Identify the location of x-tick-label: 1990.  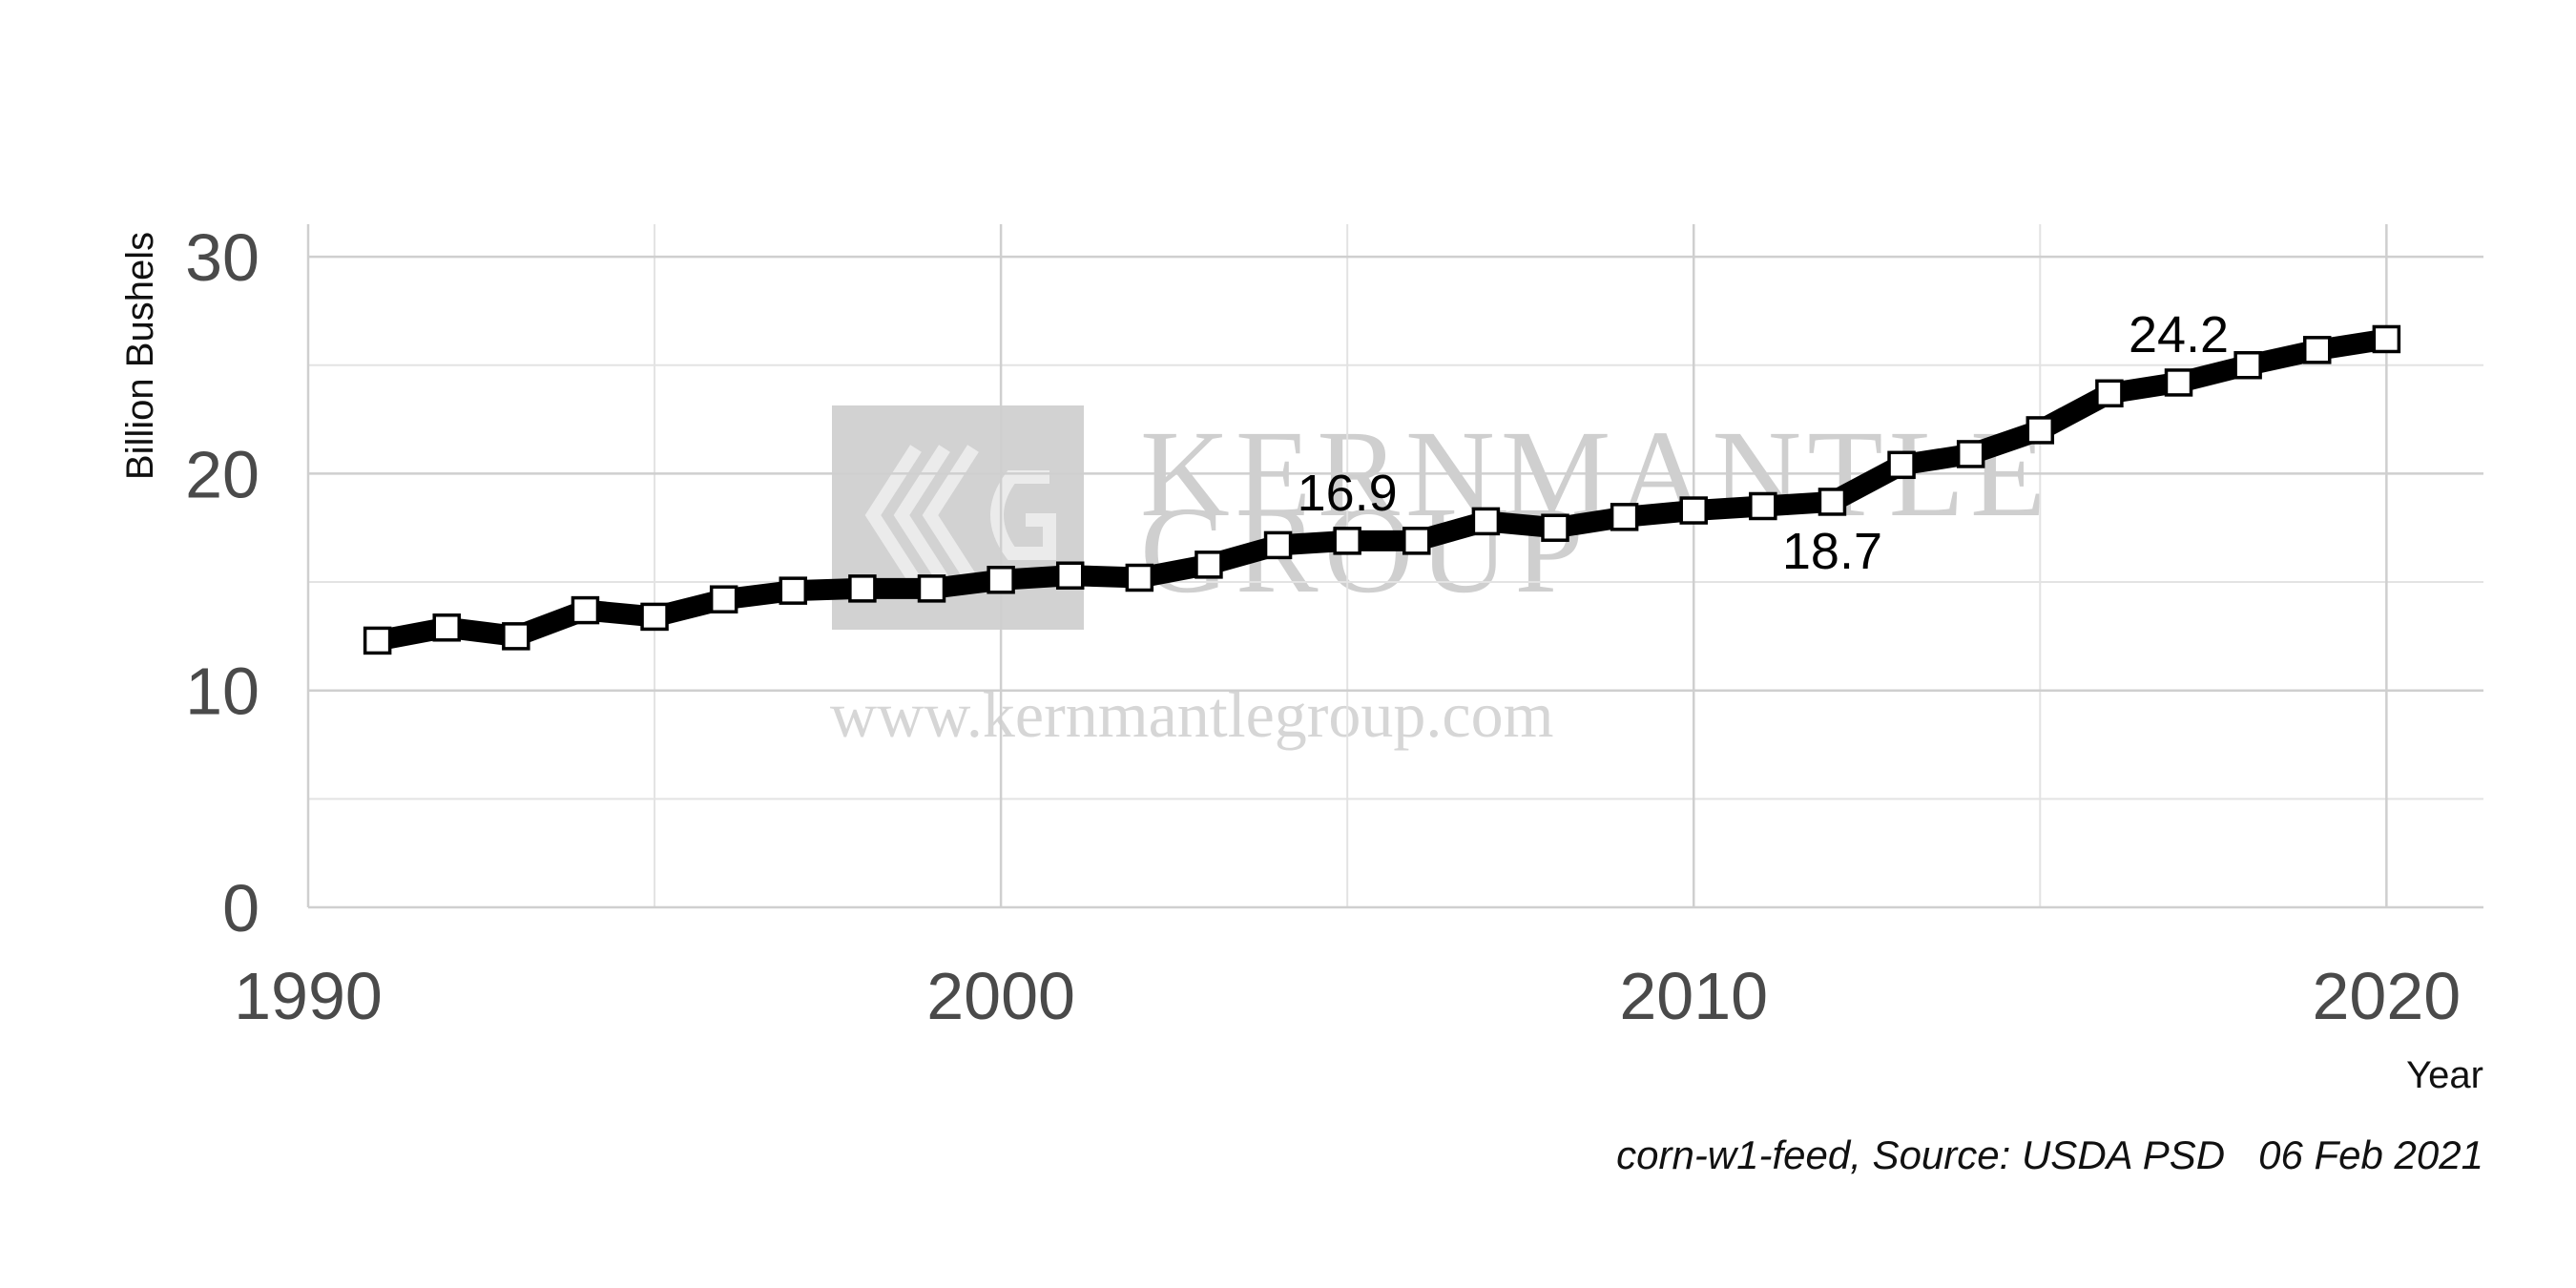
(308, 996).